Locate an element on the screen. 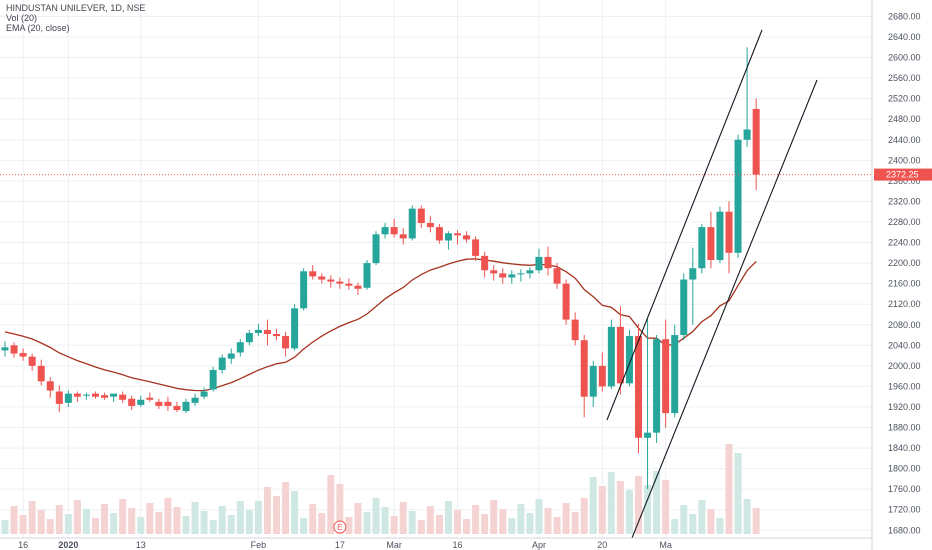 This screenshot has width=932, height=550. price-axis-tick-label: 1880.00 is located at coordinates (904, 428).